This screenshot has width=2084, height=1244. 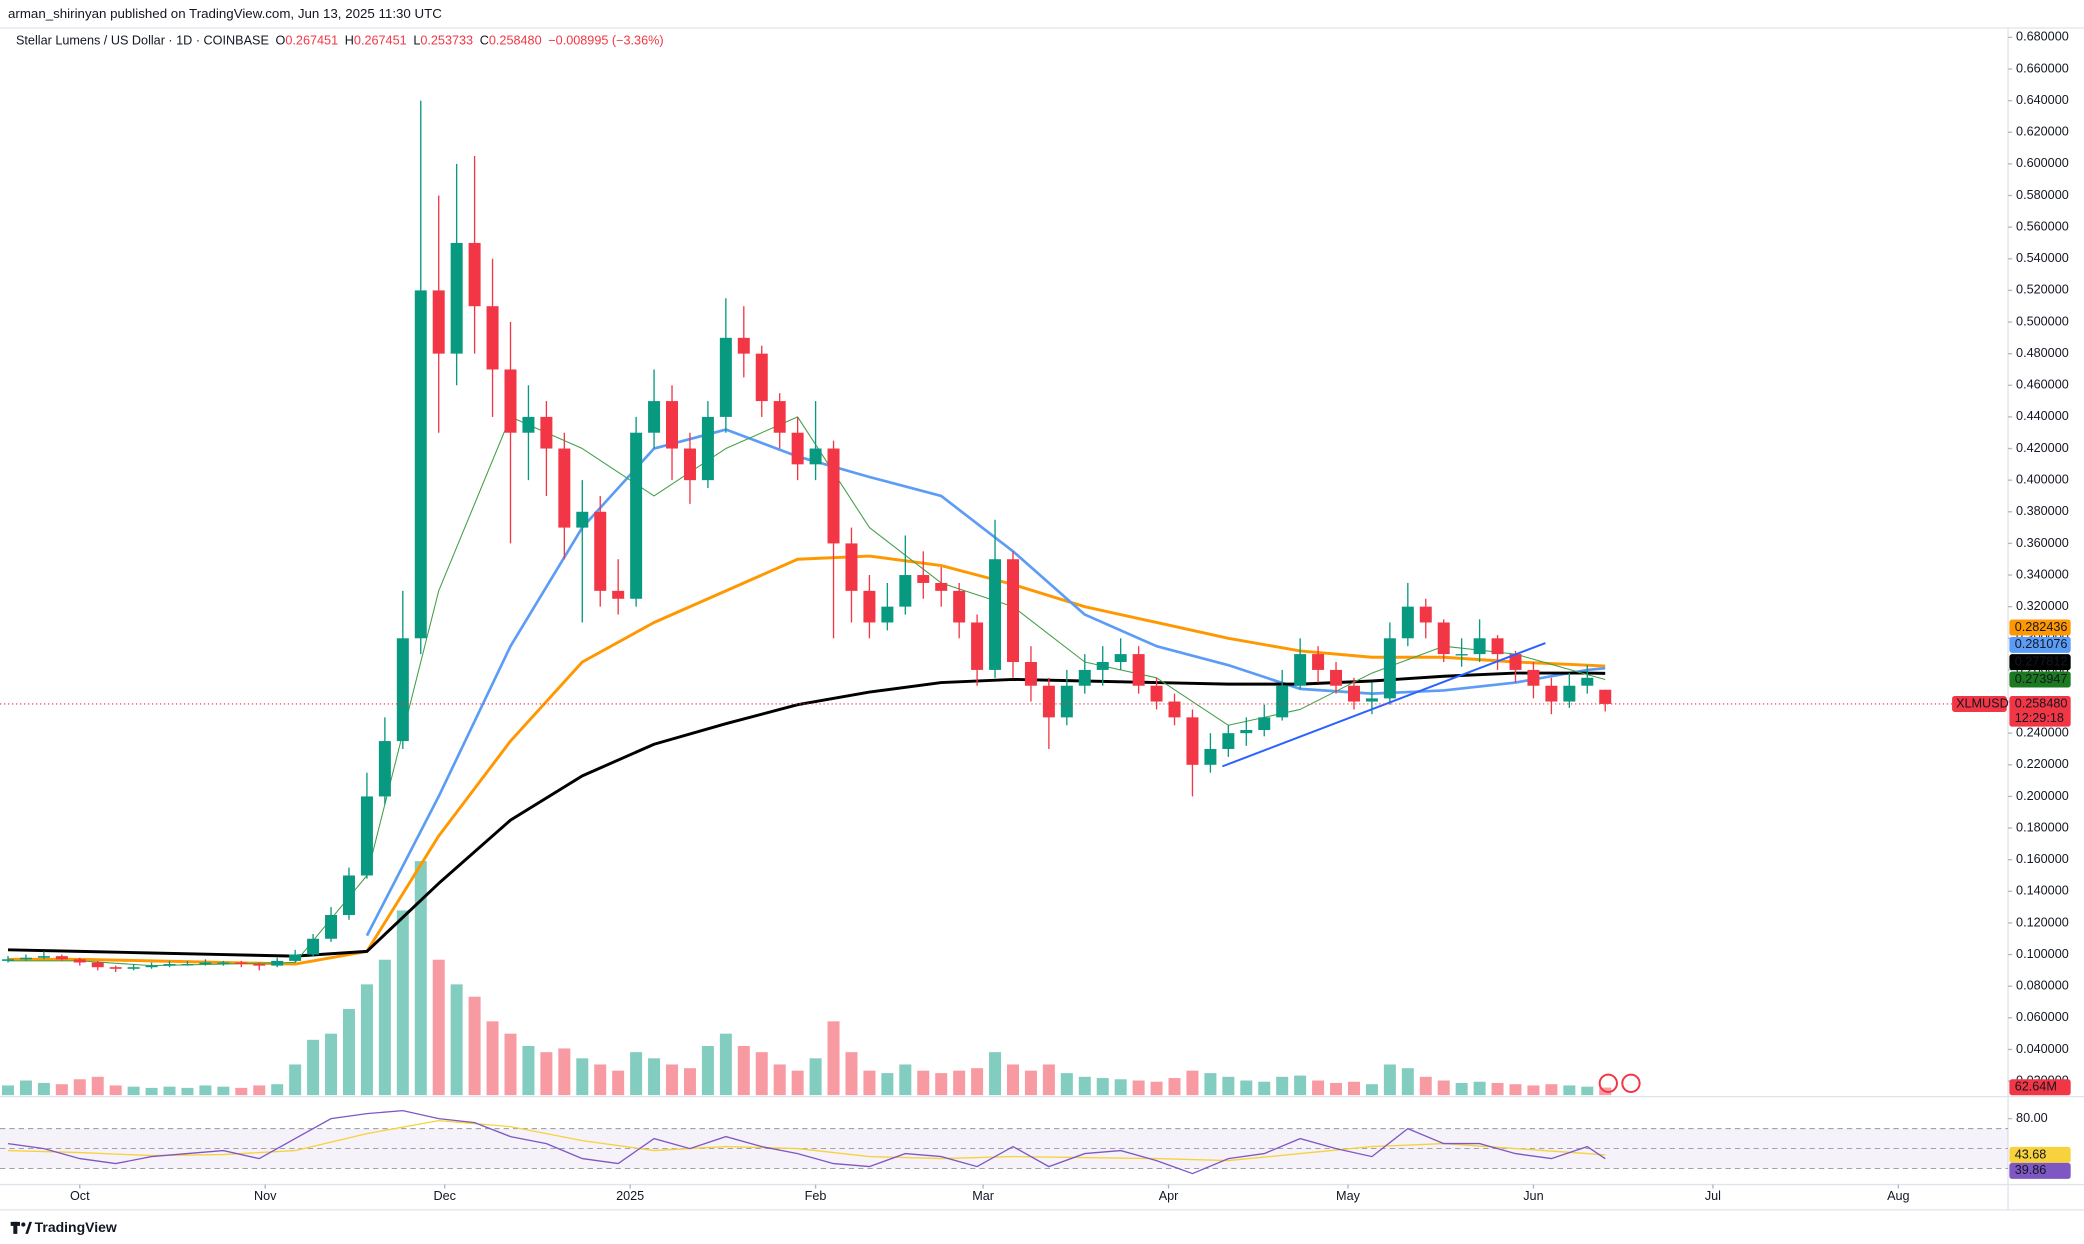 What do you see at coordinates (2042, 606) in the screenshot?
I see `y-tick-label: 0.320000` at bounding box center [2042, 606].